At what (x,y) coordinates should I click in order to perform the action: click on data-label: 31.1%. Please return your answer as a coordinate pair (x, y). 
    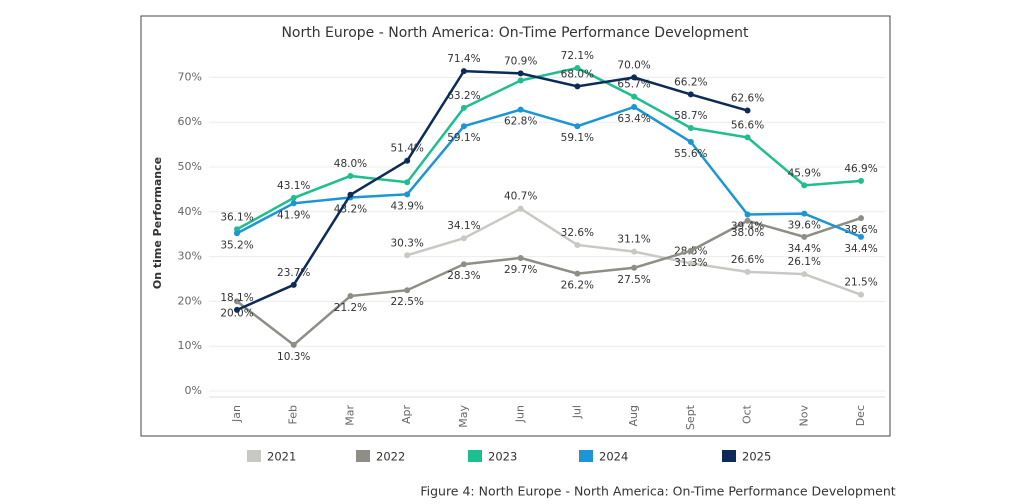
    Looking at the image, I should click on (633, 240).